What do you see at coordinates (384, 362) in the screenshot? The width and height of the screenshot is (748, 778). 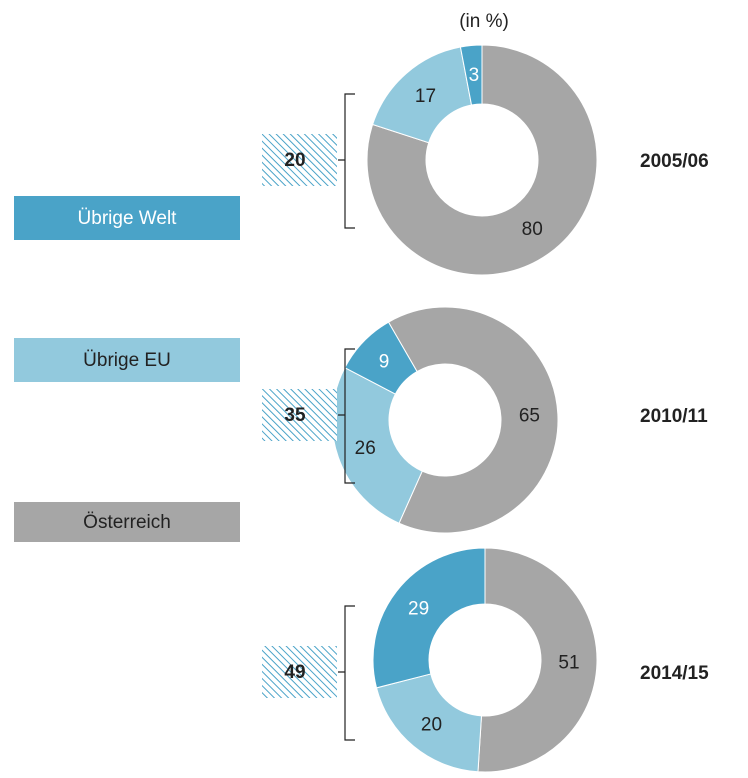 I see `data-label: 9` at bounding box center [384, 362].